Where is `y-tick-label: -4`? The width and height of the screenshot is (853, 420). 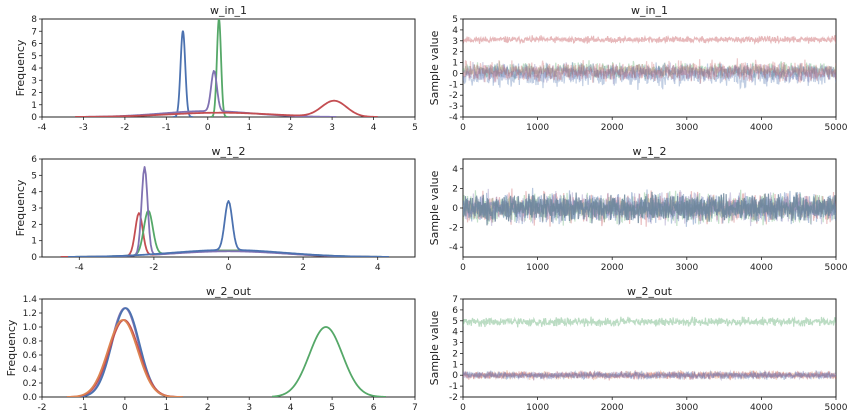
y-tick-label: -4 is located at coordinates (453, 248).